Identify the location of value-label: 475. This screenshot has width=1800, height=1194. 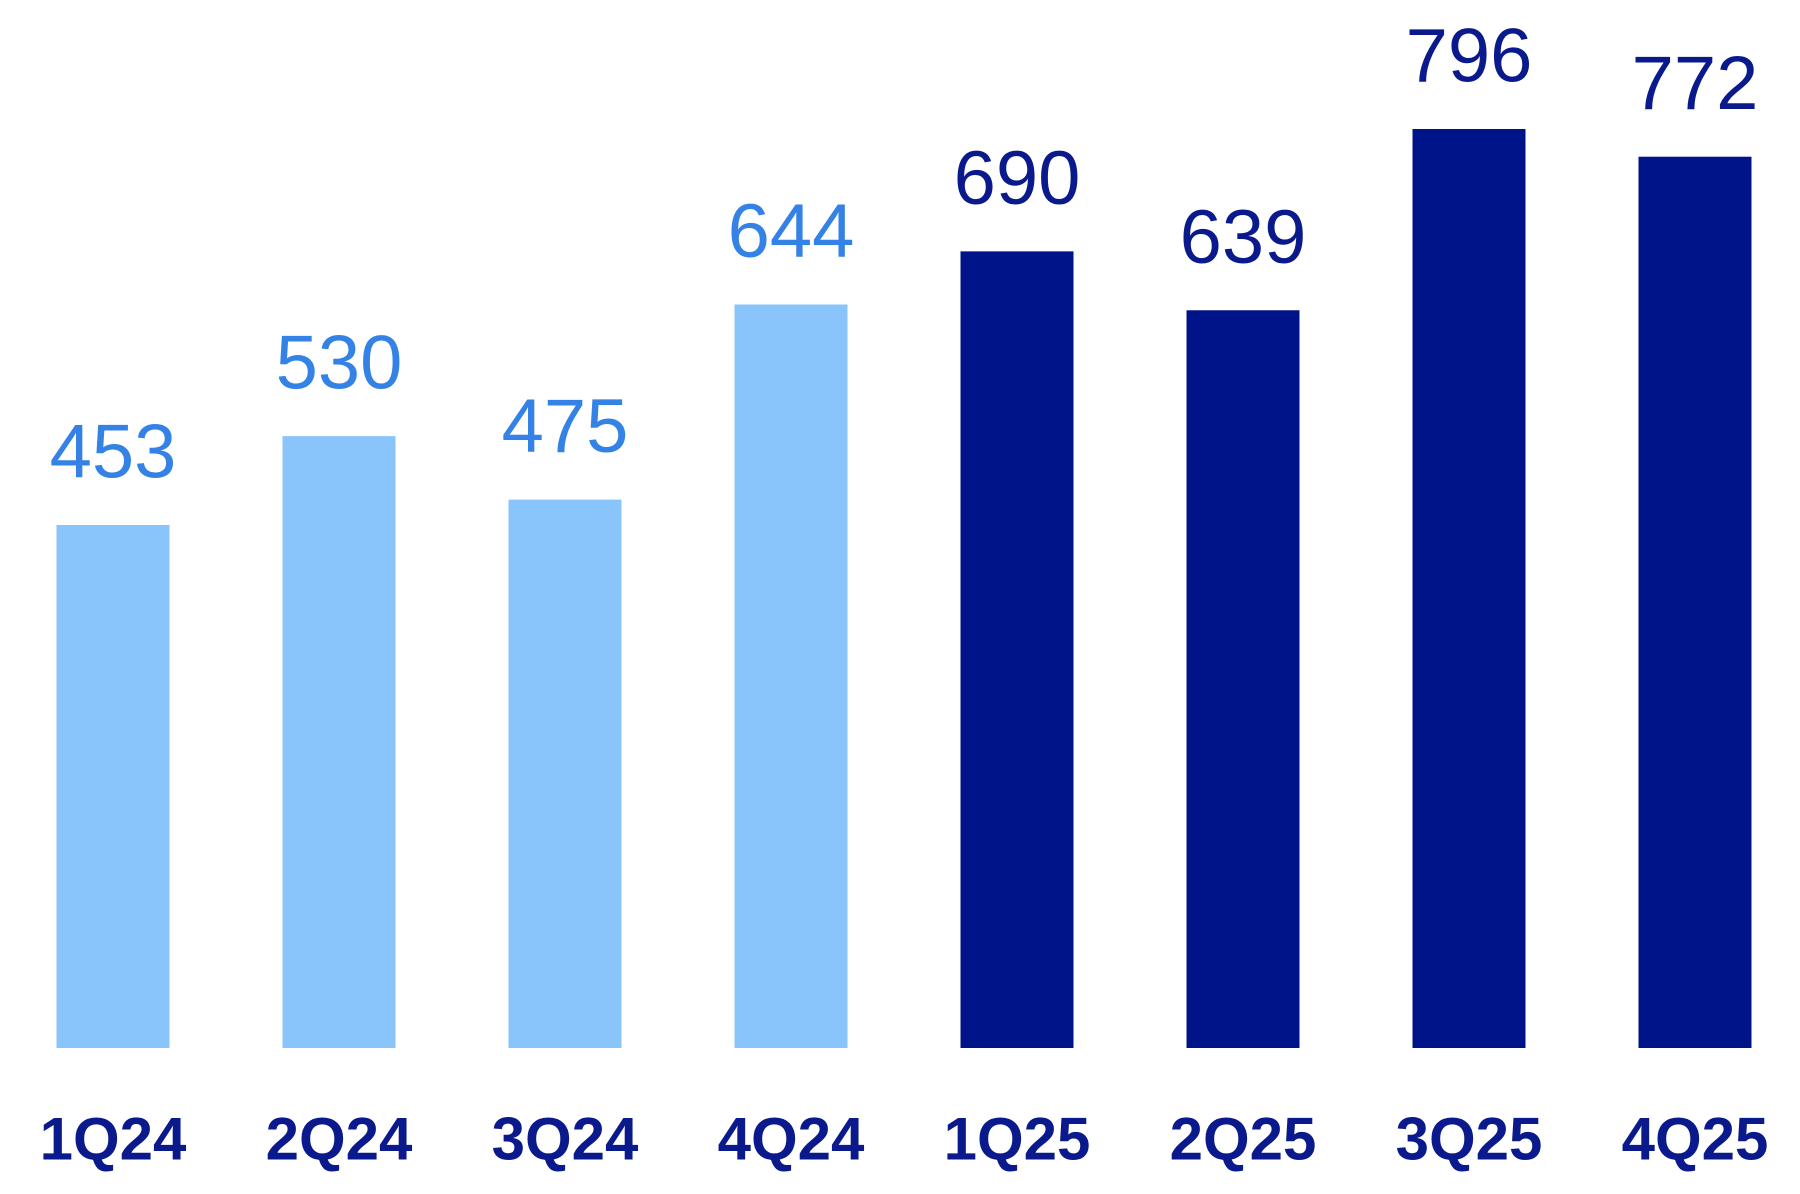
(565, 426).